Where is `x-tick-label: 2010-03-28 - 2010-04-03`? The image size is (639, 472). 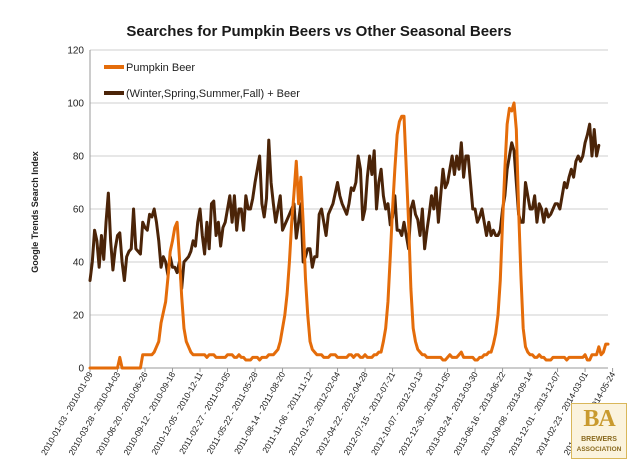 x-tick-label: 2010-03-28 - 2010-04-03 is located at coordinates (94, 413).